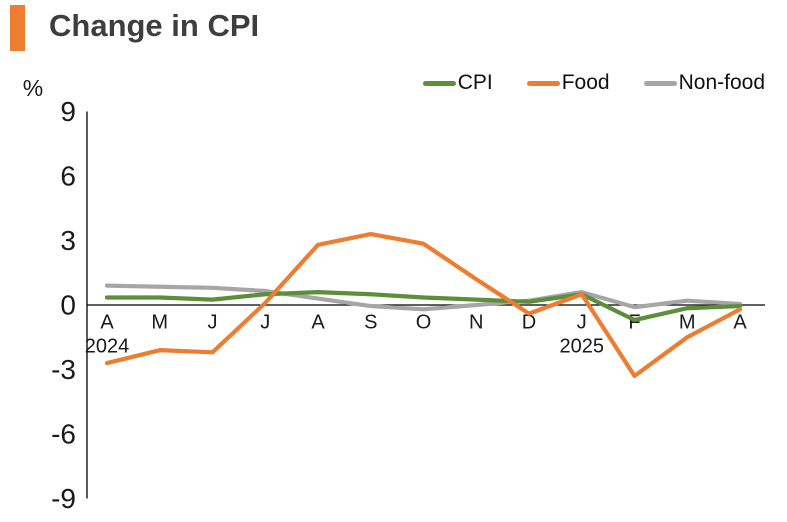 Image resolution: width=787 pixels, height=522 pixels. Describe the element at coordinates (475, 82) in the screenshot. I see `legend-label: CPI` at that location.